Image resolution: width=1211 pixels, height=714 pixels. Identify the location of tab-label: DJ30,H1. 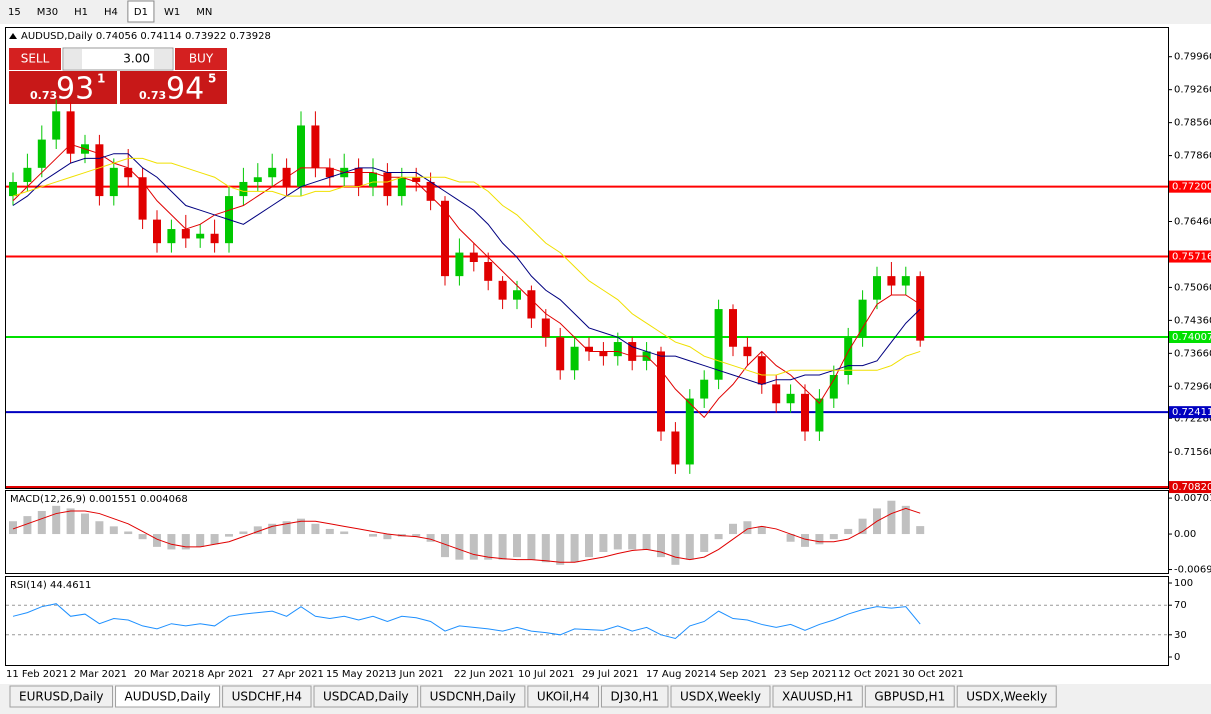
(634, 697).